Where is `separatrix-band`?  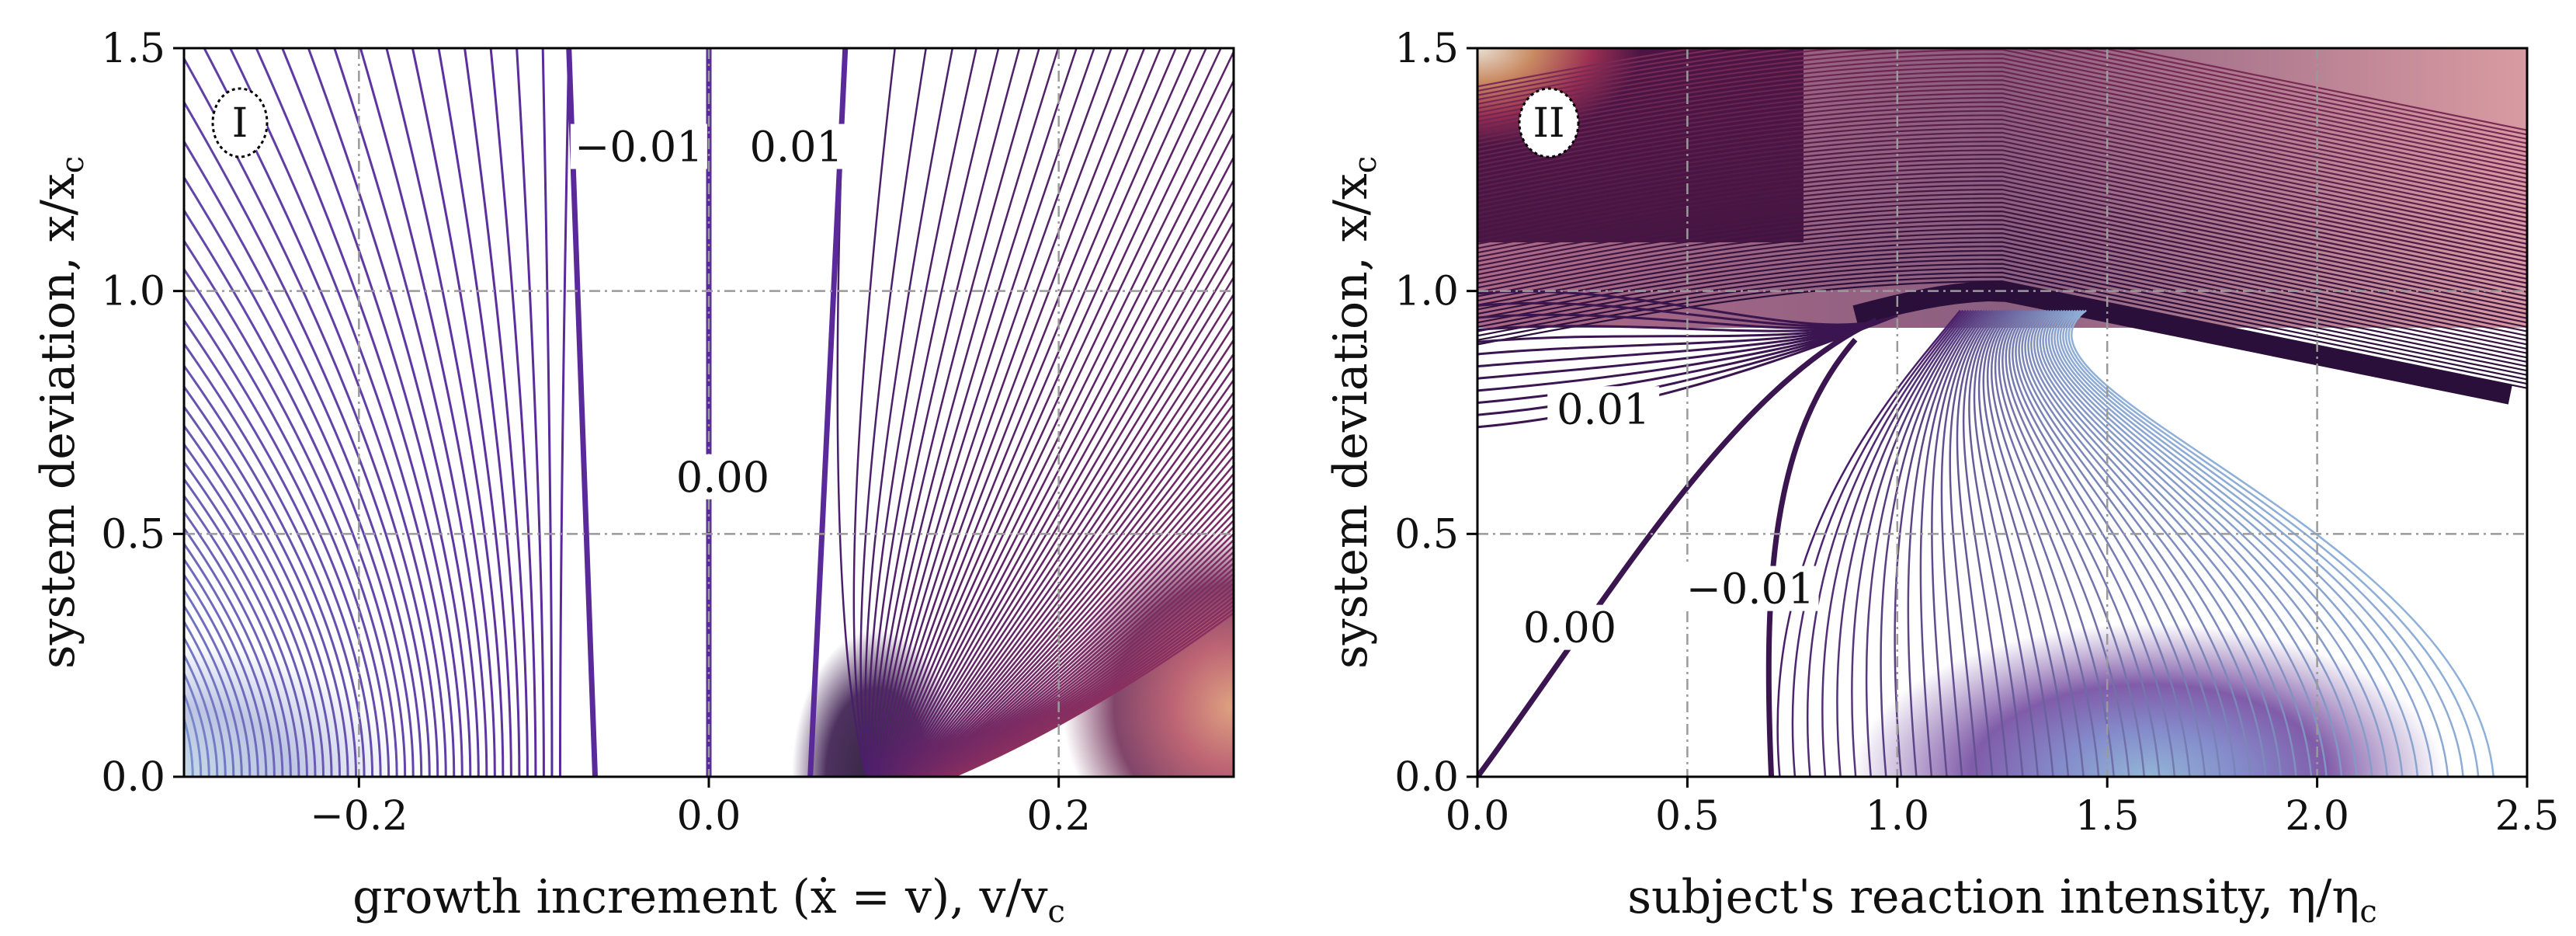 separatrix-band is located at coordinates (2182, 342).